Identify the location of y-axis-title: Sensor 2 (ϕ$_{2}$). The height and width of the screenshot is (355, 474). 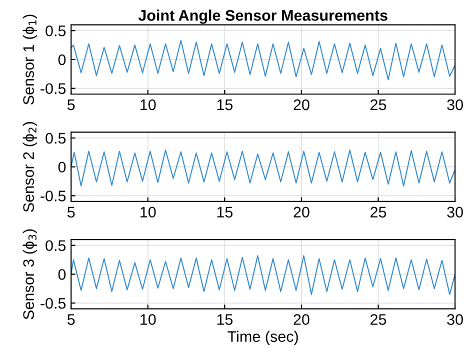
(30, 167).